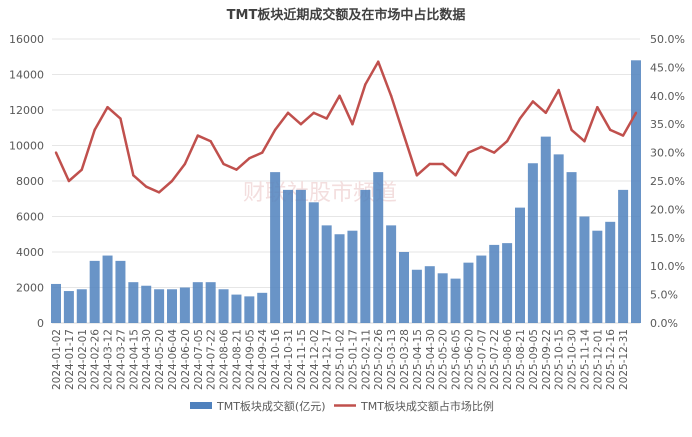  Describe the element at coordinates (250, 359) in the screenshot. I see `x-tick-label: 2024-09-05` at that location.